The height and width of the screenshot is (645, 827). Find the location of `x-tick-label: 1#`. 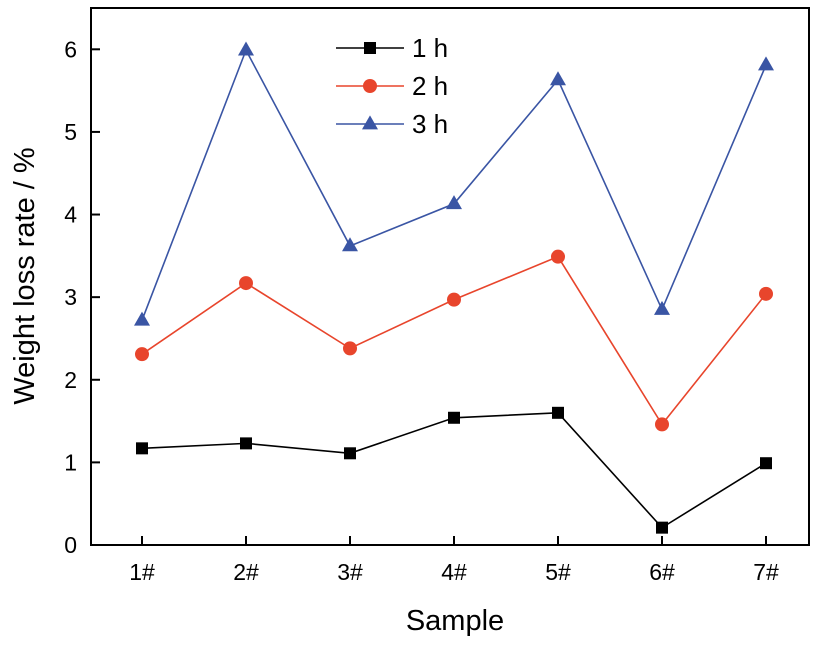

x-tick-label: 1# is located at coordinates (142, 572).